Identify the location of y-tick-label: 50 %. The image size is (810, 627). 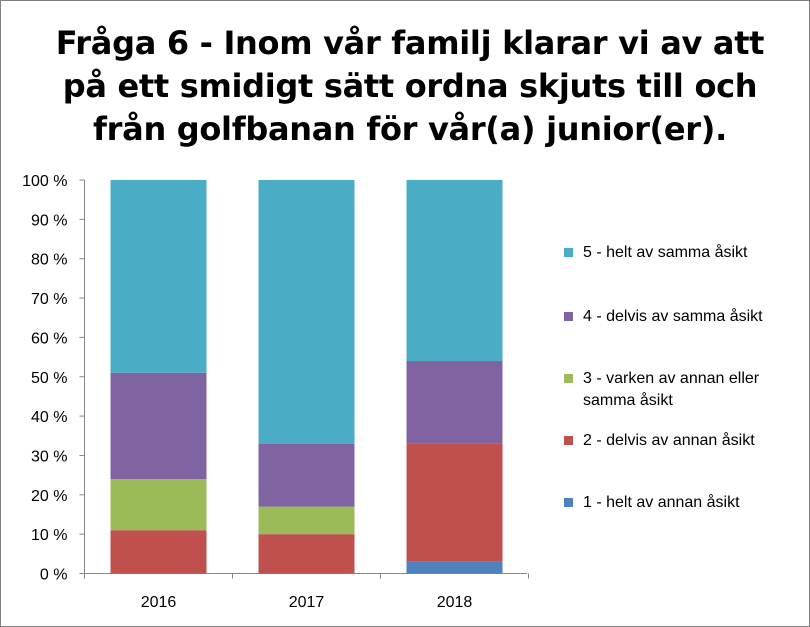
(49, 378).